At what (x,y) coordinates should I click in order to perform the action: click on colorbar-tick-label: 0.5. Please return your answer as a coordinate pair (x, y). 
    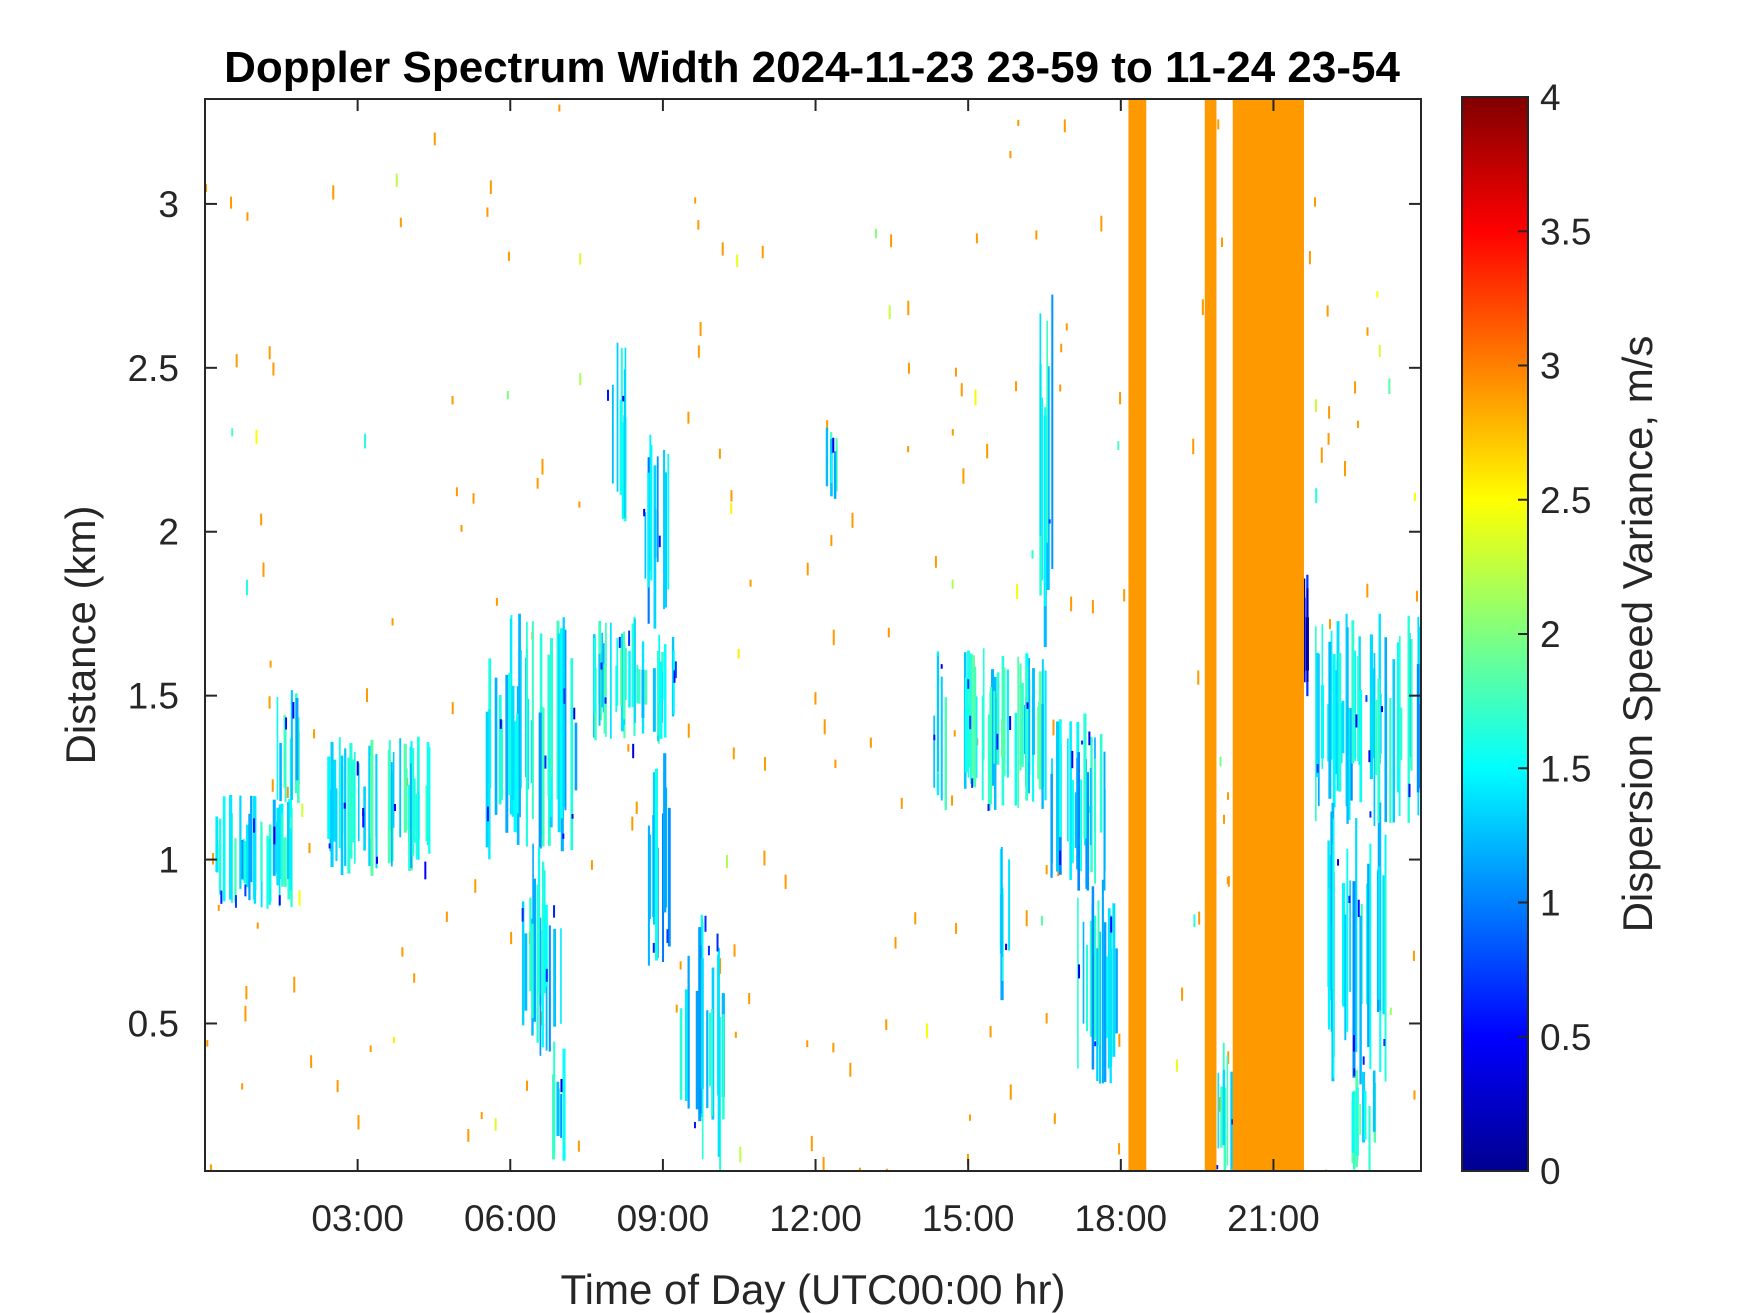
    Looking at the image, I should click on (1565, 1037).